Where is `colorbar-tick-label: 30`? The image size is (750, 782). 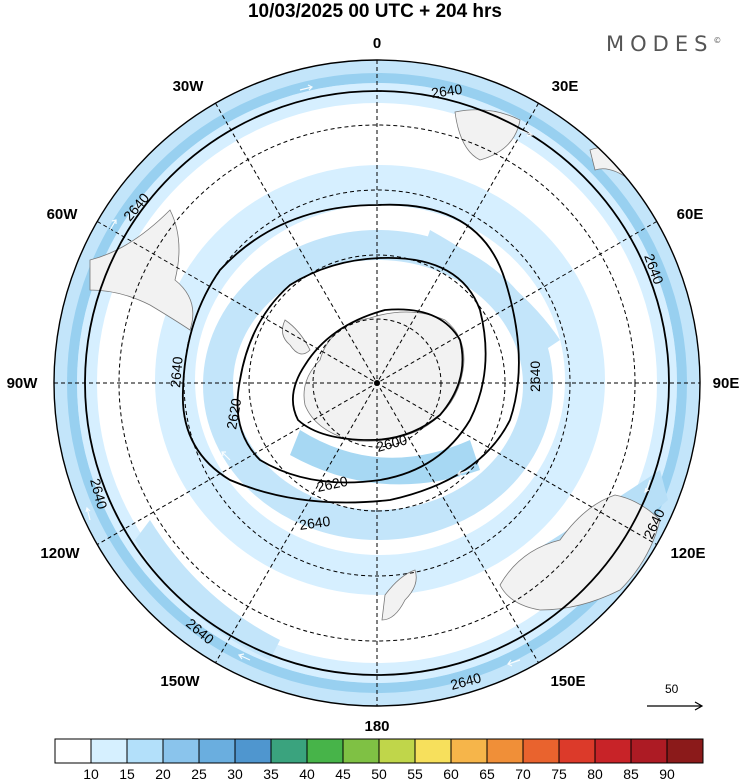 colorbar-tick-label: 30 is located at coordinates (235, 774).